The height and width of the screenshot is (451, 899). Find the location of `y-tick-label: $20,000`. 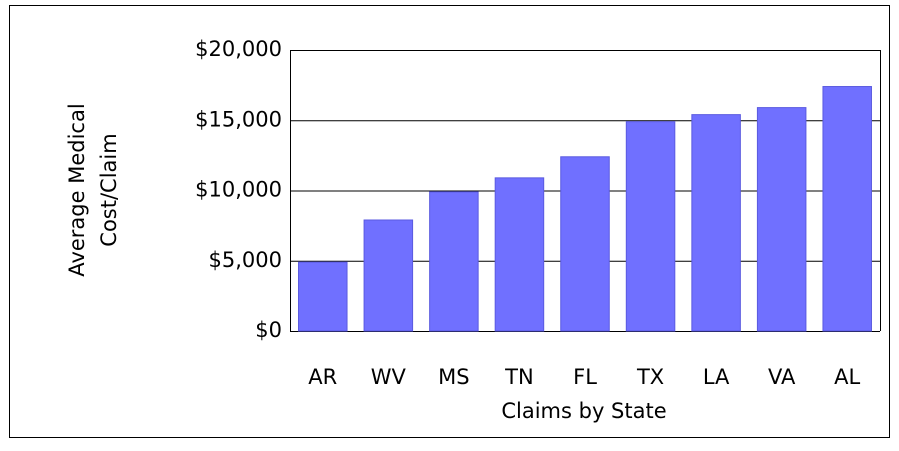

y-tick-label: $20,000 is located at coordinates (238, 49).